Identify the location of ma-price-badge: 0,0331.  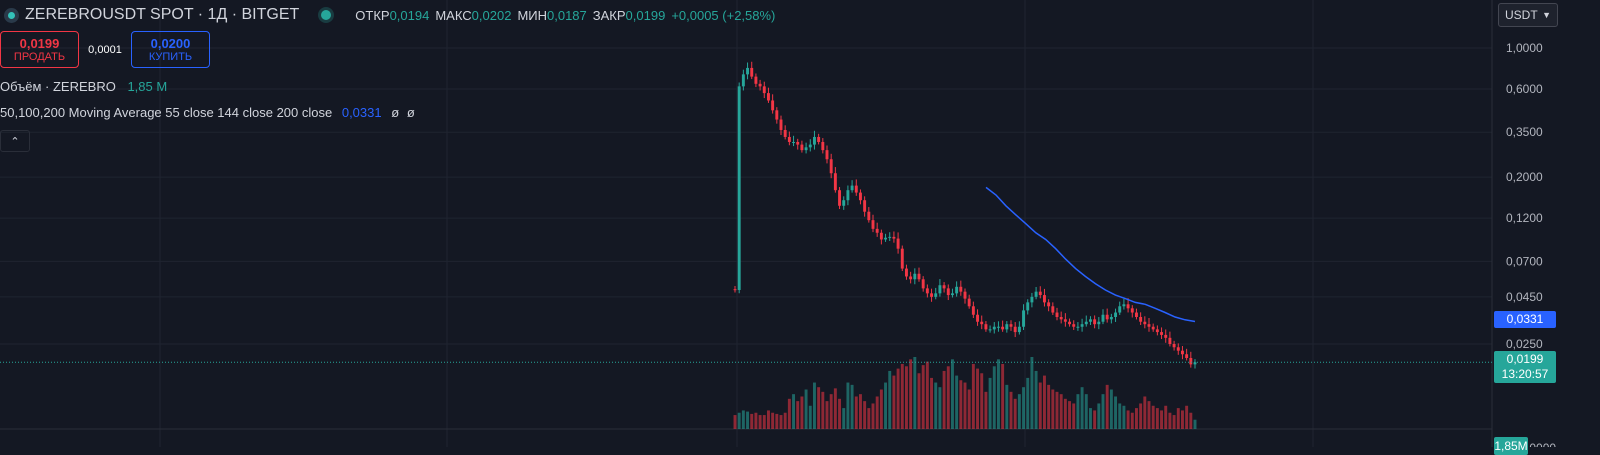
(1525, 319).